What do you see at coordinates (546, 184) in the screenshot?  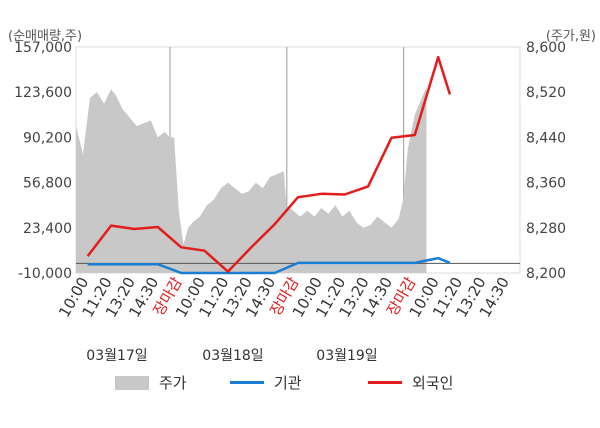 I see `right-tick-label: 8,360` at bounding box center [546, 184].